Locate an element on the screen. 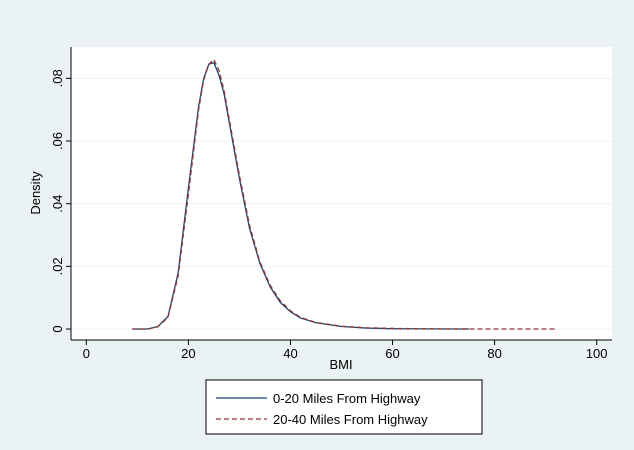 The height and width of the screenshot is (450, 634). x-axis-title: BMI is located at coordinates (340, 364).